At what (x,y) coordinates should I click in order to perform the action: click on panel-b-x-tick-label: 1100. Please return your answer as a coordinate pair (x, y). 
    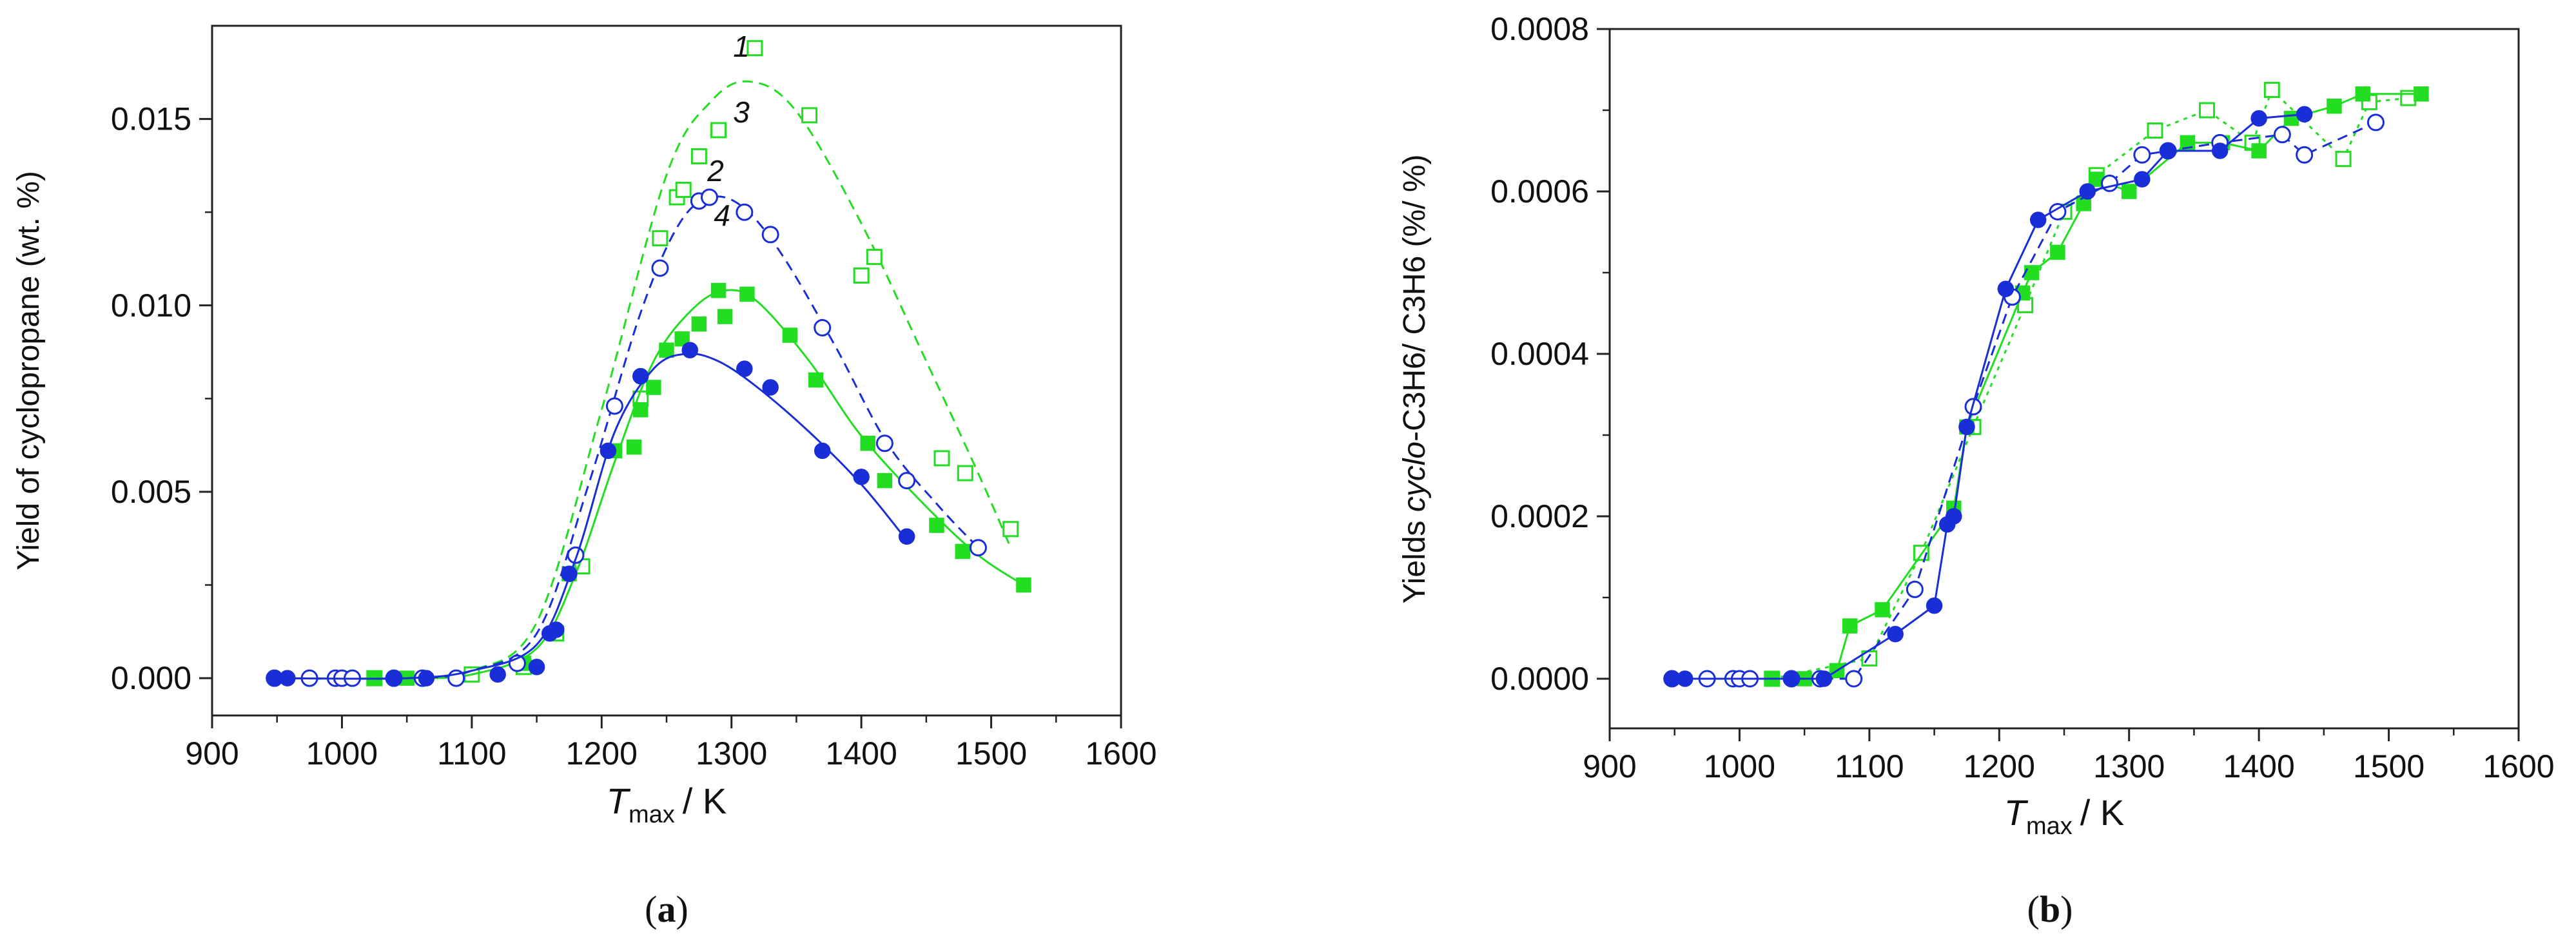
    Looking at the image, I should click on (1869, 766).